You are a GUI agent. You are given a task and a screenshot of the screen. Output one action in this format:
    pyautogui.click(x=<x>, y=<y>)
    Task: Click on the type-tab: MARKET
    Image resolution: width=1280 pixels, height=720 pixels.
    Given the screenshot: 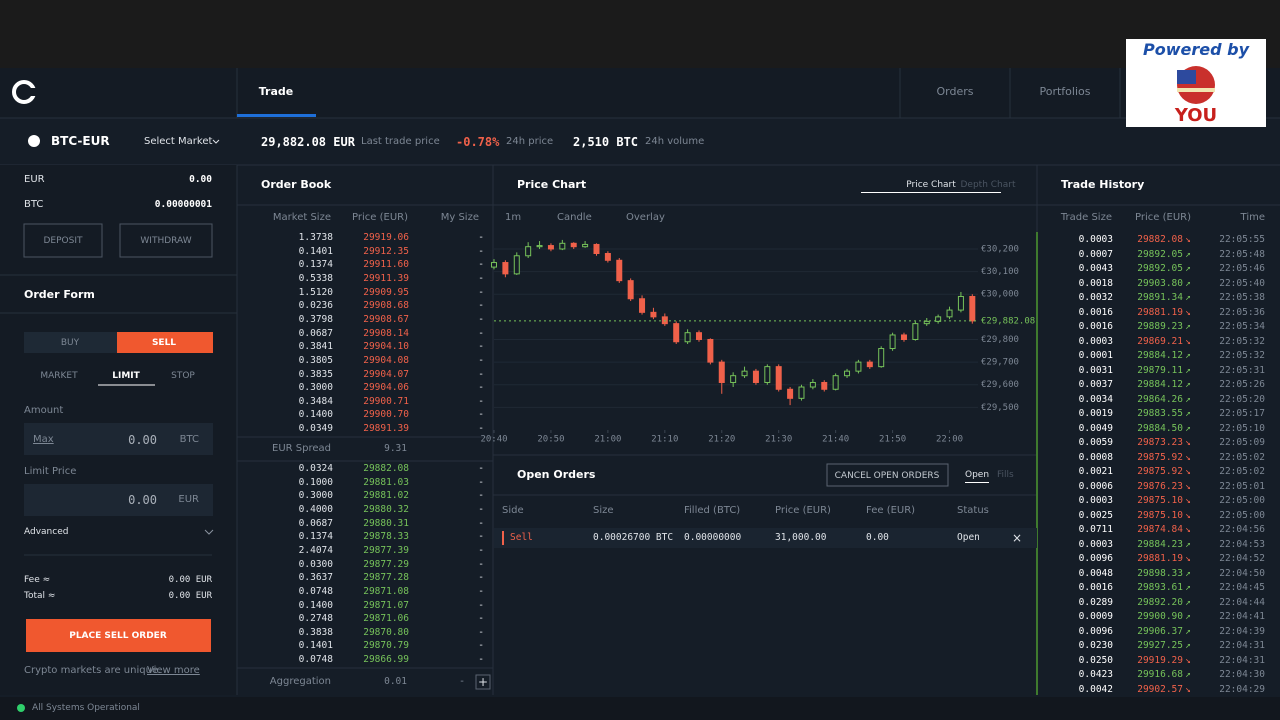 What is the action you would take?
    pyautogui.click(x=59, y=376)
    